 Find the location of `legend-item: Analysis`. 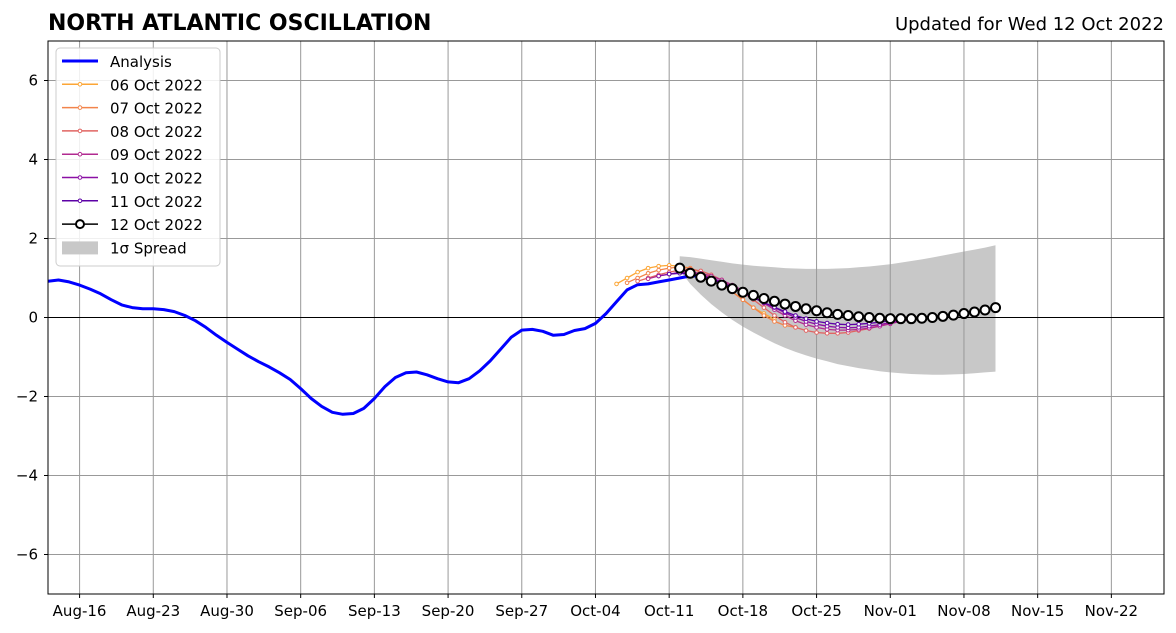

legend-item: Analysis is located at coordinates (117, 62).